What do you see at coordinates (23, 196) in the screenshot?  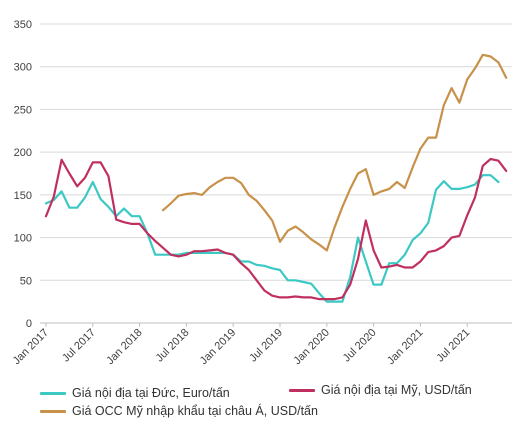 I see `y-tick-label: 150` at bounding box center [23, 196].